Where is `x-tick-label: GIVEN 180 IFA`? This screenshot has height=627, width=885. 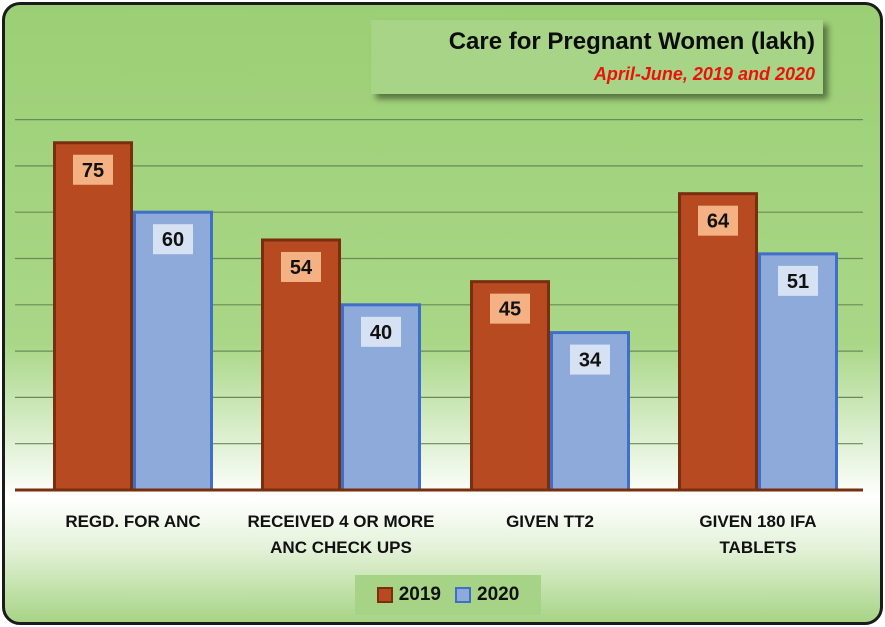
x-tick-label: GIVEN 180 IFA is located at coordinates (757, 521).